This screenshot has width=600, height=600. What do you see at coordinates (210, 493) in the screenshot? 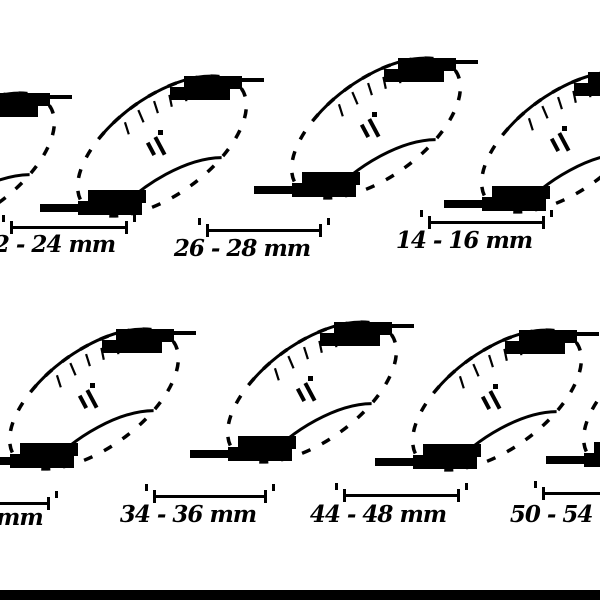
I see `measure-bar-b2` at bounding box center [210, 493].